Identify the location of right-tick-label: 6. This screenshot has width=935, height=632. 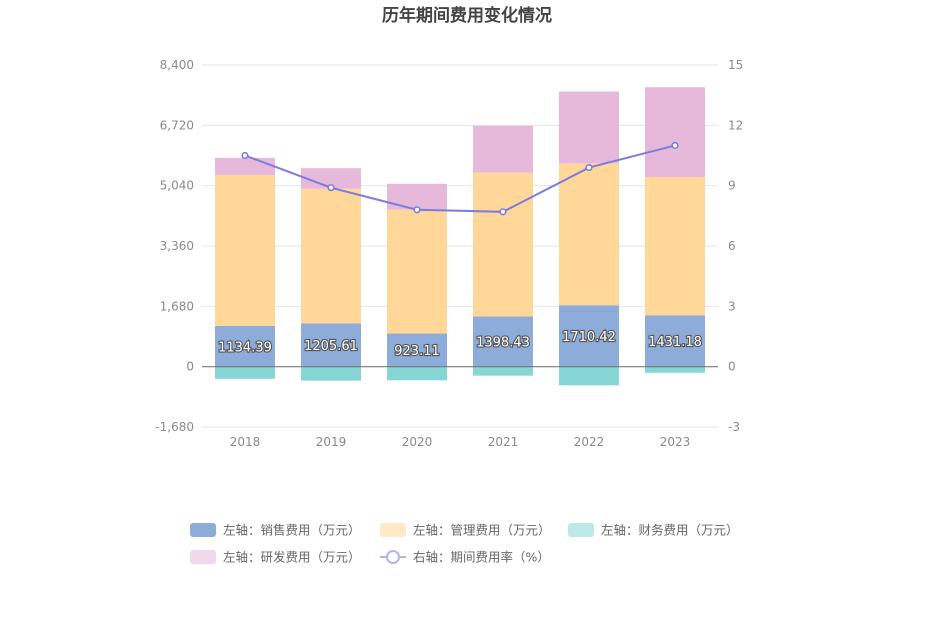
(732, 246).